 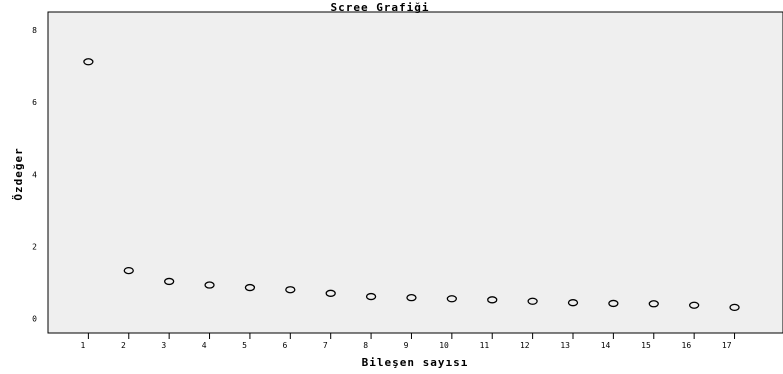 What do you see at coordinates (727, 345) in the screenshot?
I see `x-tick-label: 17` at bounding box center [727, 345].